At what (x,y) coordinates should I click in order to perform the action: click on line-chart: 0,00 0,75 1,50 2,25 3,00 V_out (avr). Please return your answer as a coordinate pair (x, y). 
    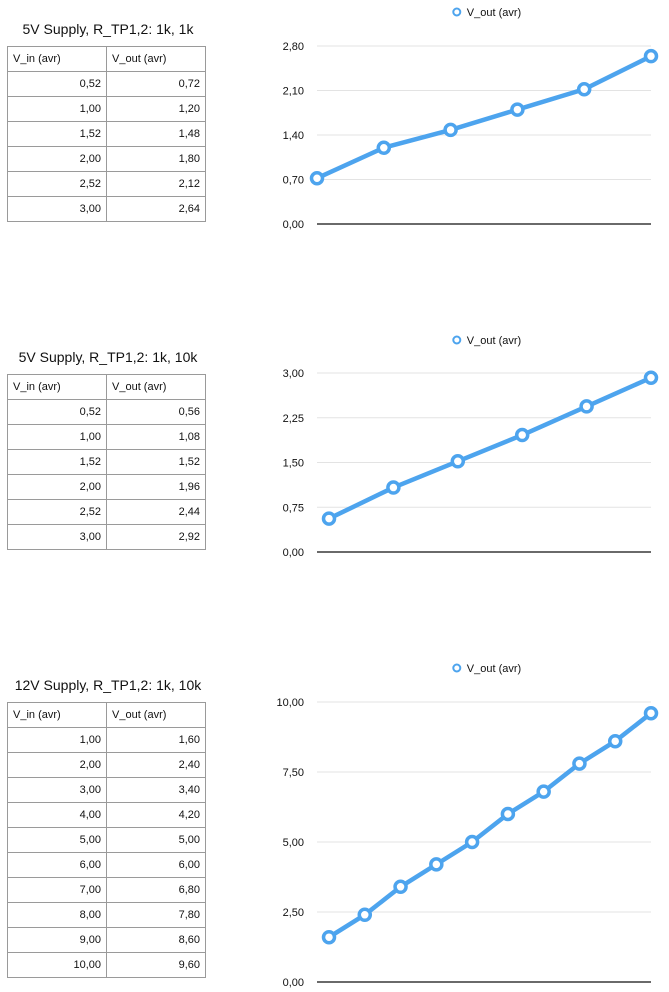
    Looking at the image, I should click on (471, 447).